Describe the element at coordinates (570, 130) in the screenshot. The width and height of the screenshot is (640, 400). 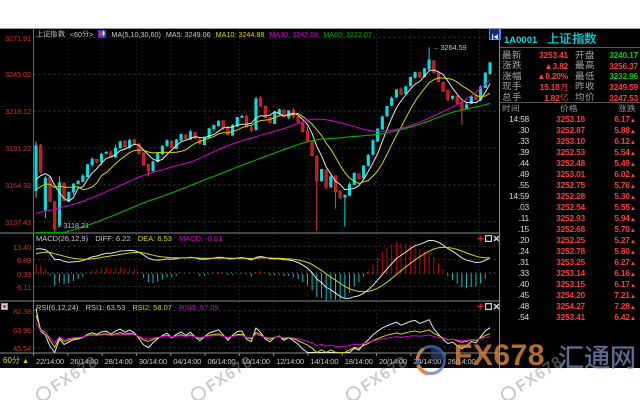
I see `trade-price: 3252.87` at that location.